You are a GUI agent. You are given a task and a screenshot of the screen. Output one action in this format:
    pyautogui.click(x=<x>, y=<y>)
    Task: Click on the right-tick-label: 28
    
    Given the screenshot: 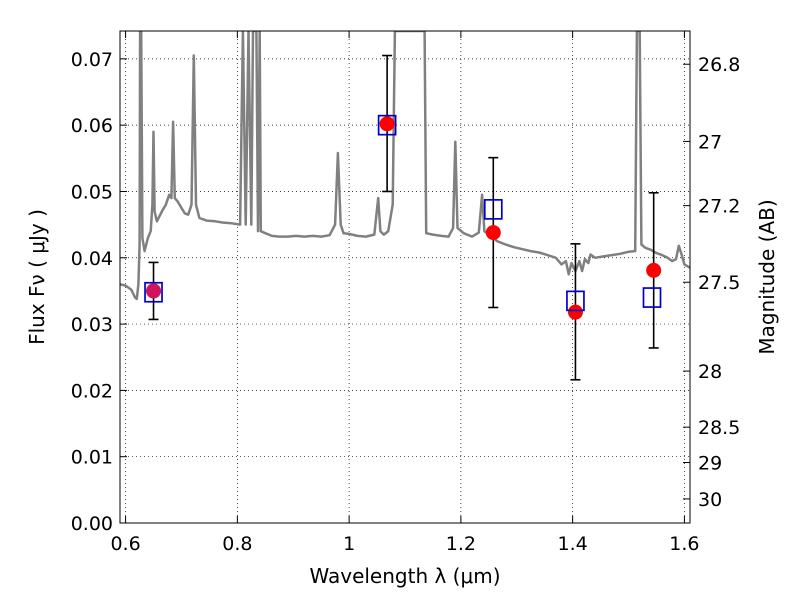 What is the action you would take?
    pyautogui.click(x=710, y=372)
    